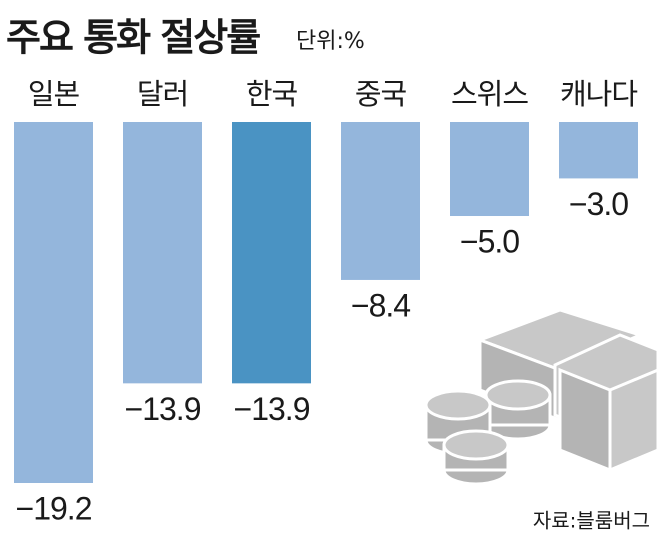  Describe the element at coordinates (133, 38) in the screenshot. I see `chart-title: 주요 통화 절상률` at that location.